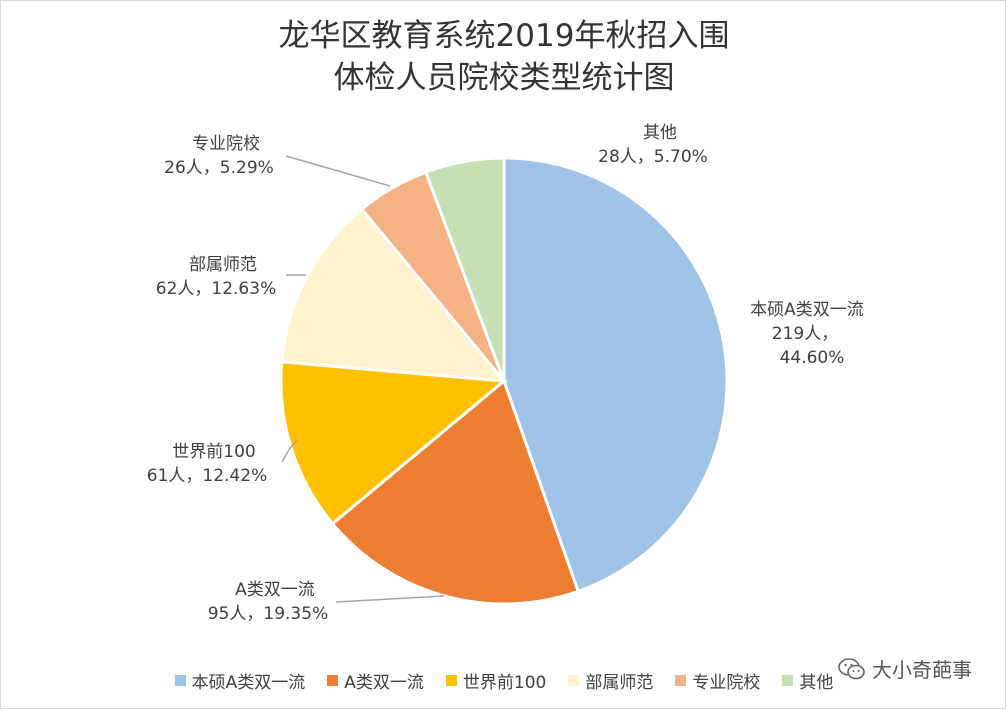 This screenshot has width=1008, height=711. Describe the element at coordinates (268, 602) in the screenshot. I see `label-group-A类双一流: A类双一流 95人，19.35%` at that location.